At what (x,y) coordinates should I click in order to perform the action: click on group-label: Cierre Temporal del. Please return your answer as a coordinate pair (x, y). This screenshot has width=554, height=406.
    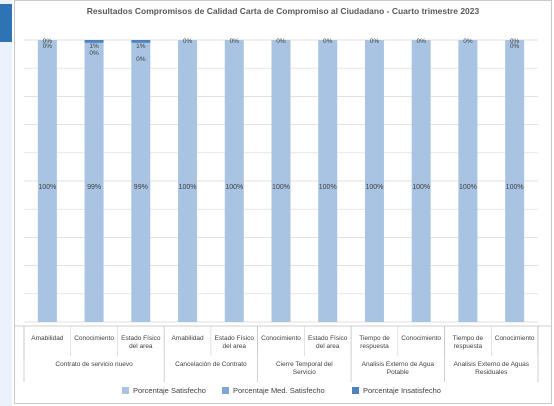
    Looking at the image, I should click on (304, 364).